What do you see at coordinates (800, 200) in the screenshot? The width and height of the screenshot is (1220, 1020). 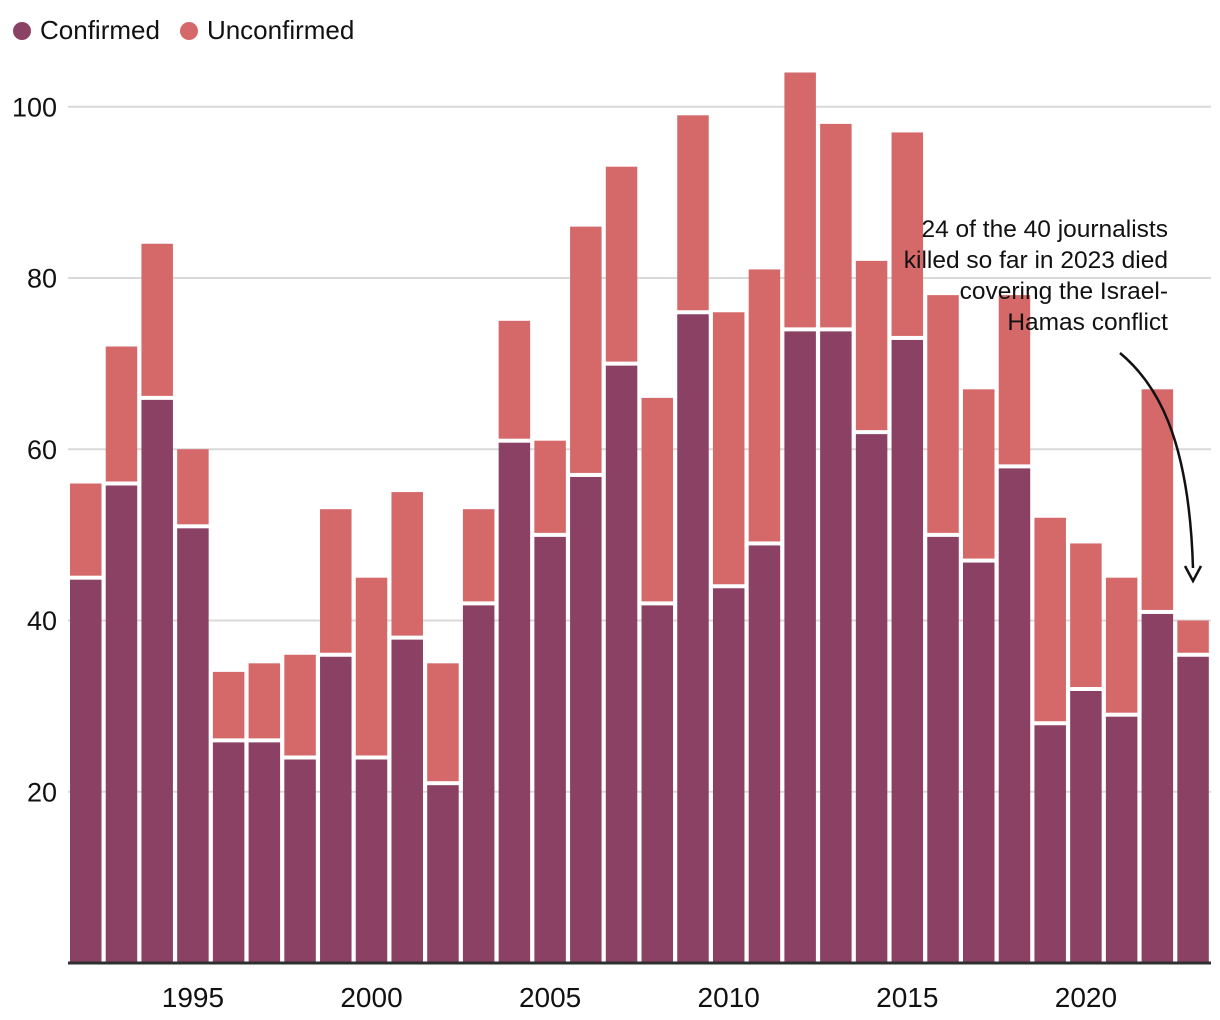 I see `bar-2012-unconfirmed` at bounding box center [800, 200].